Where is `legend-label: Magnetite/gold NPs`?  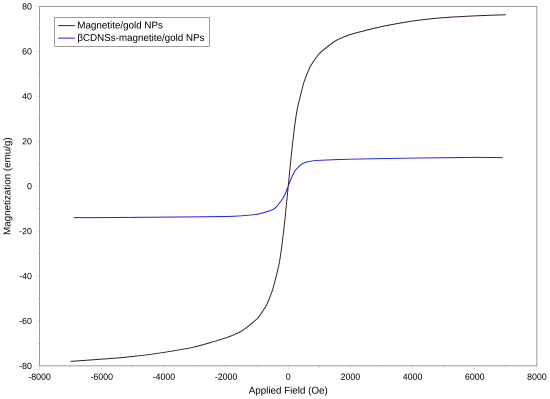 legend-label: Magnetite/gold NPs is located at coordinates (120, 25).